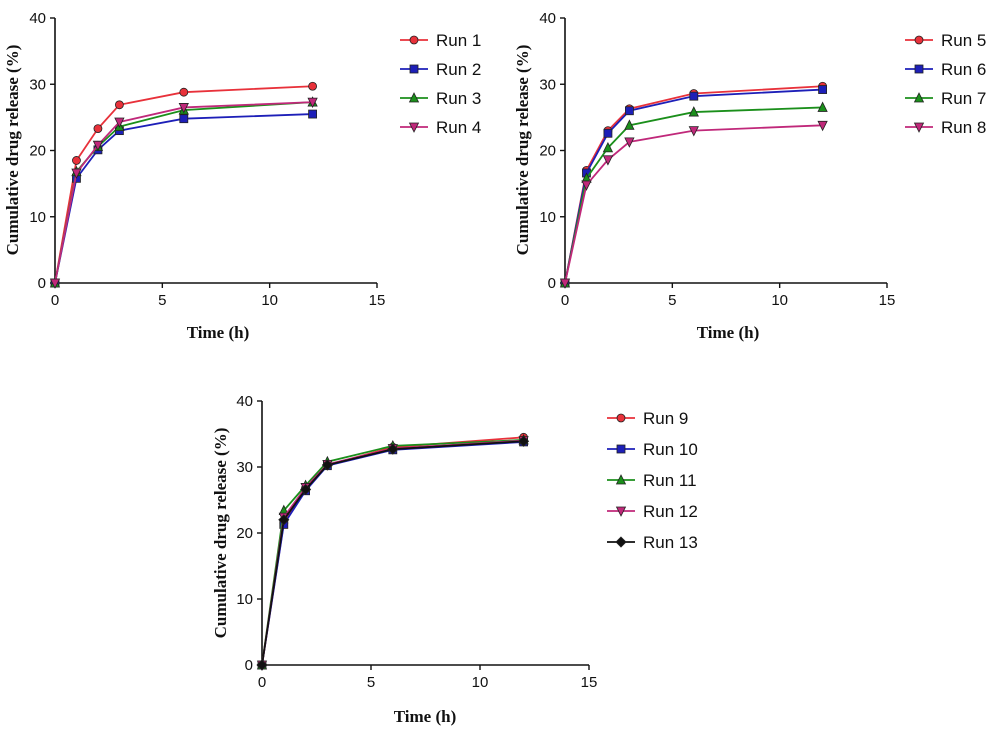 The height and width of the screenshot is (733, 1000). I want to click on legend-entry: Run 11, so click(652, 480).